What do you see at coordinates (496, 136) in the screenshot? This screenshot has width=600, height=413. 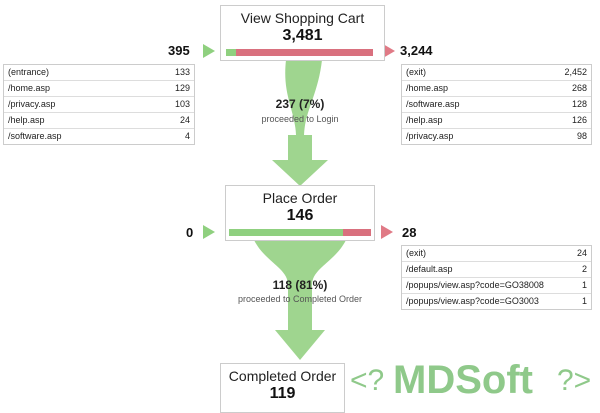 I see `table-row: /privacy.asp 98` at bounding box center [496, 136].